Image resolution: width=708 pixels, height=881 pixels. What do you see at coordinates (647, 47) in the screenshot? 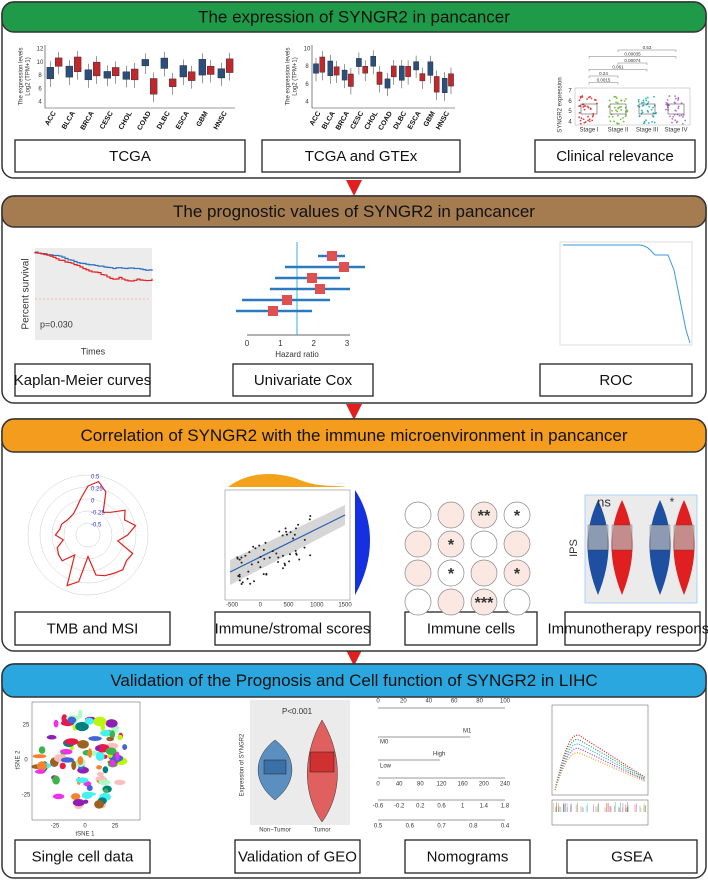
I see `label: 0.53` at bounding box center [647, 47].